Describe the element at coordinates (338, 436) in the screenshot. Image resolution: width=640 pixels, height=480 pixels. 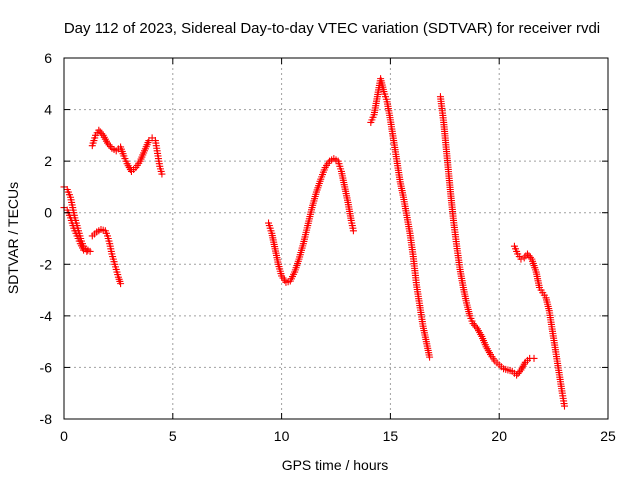
I see `x-tick-labels: 0 5 10 15 20 25` at that location.